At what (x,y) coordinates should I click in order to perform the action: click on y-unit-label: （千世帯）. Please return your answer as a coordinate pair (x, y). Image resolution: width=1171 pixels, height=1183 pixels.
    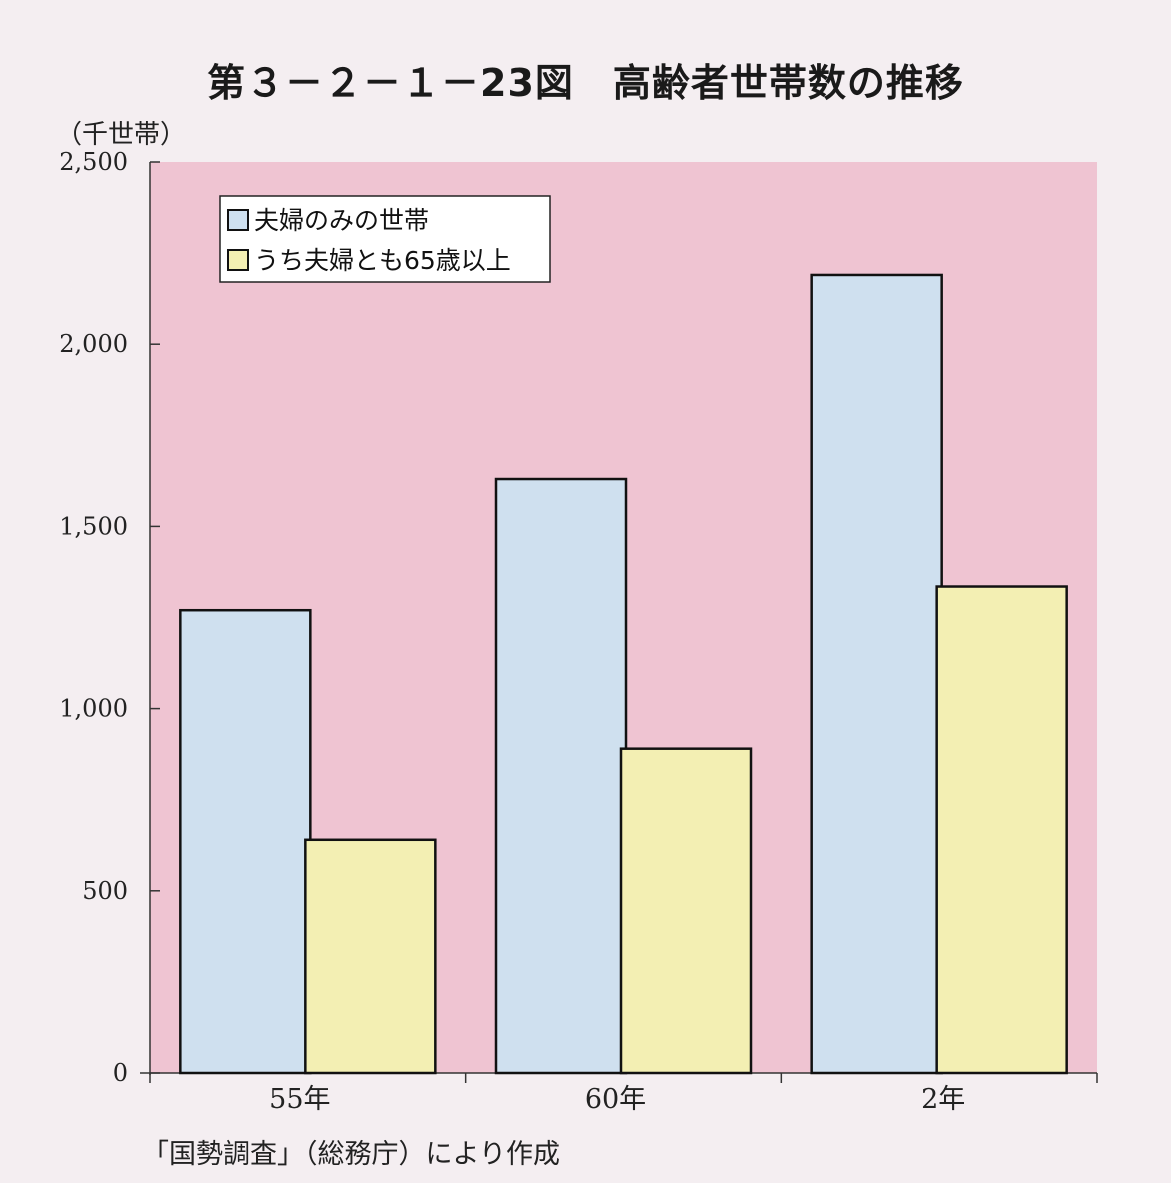
    Looking at the image, I should click on (121, 135).